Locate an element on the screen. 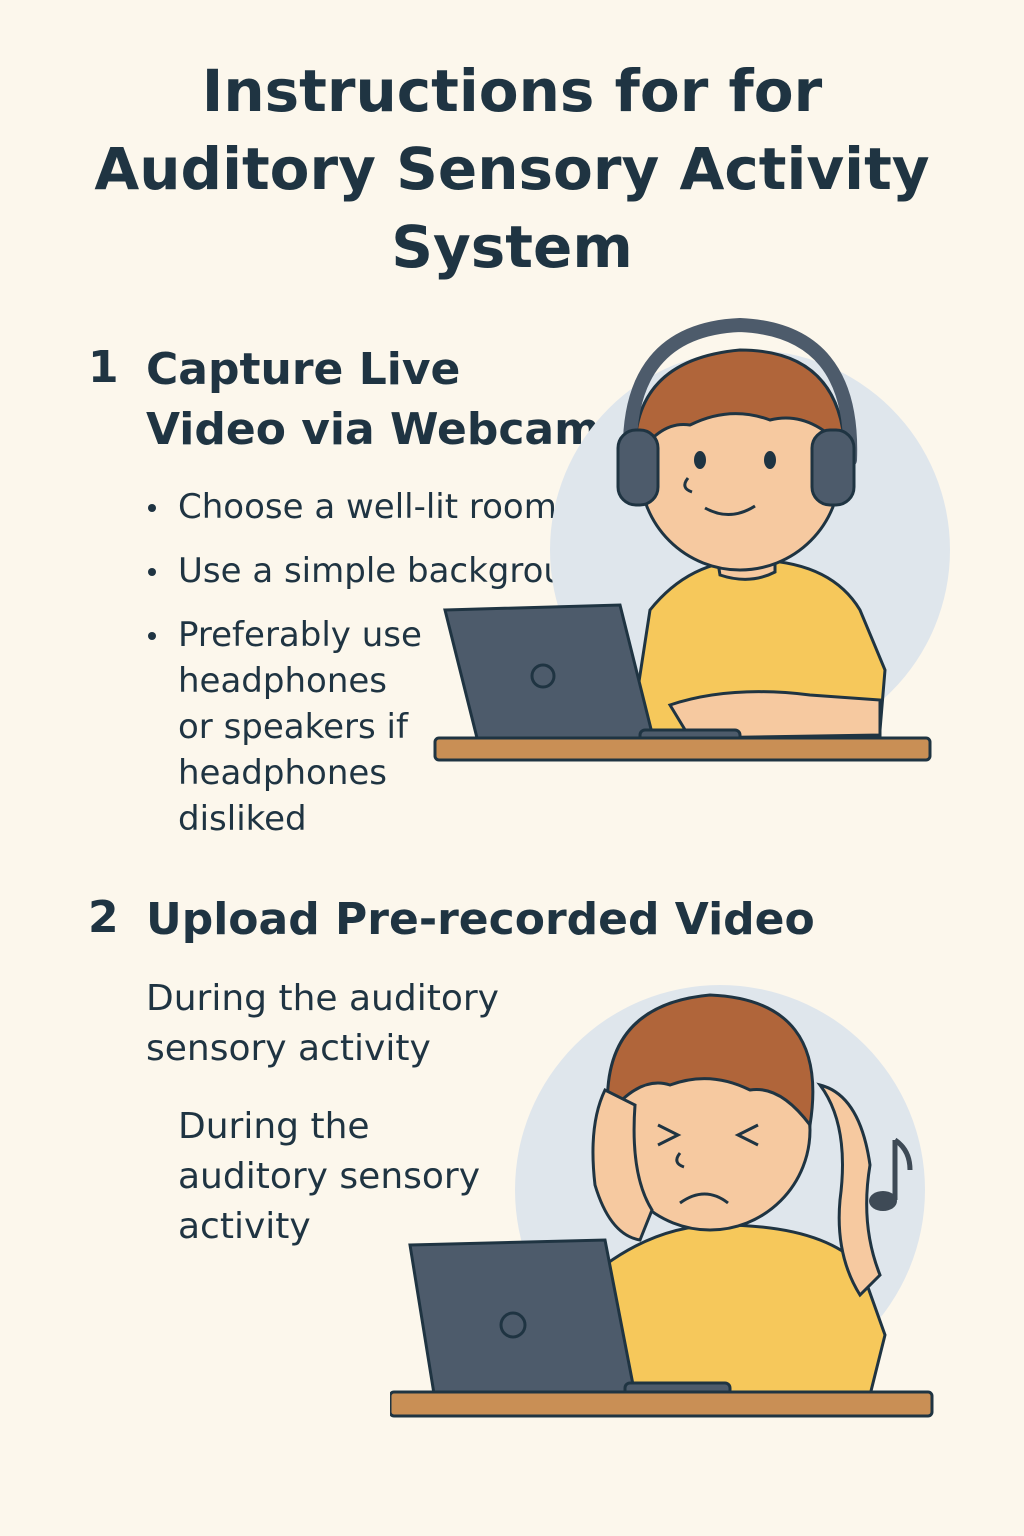 The image size is (1024, 1536). laptop-screen is located at coordinates (550, 677).